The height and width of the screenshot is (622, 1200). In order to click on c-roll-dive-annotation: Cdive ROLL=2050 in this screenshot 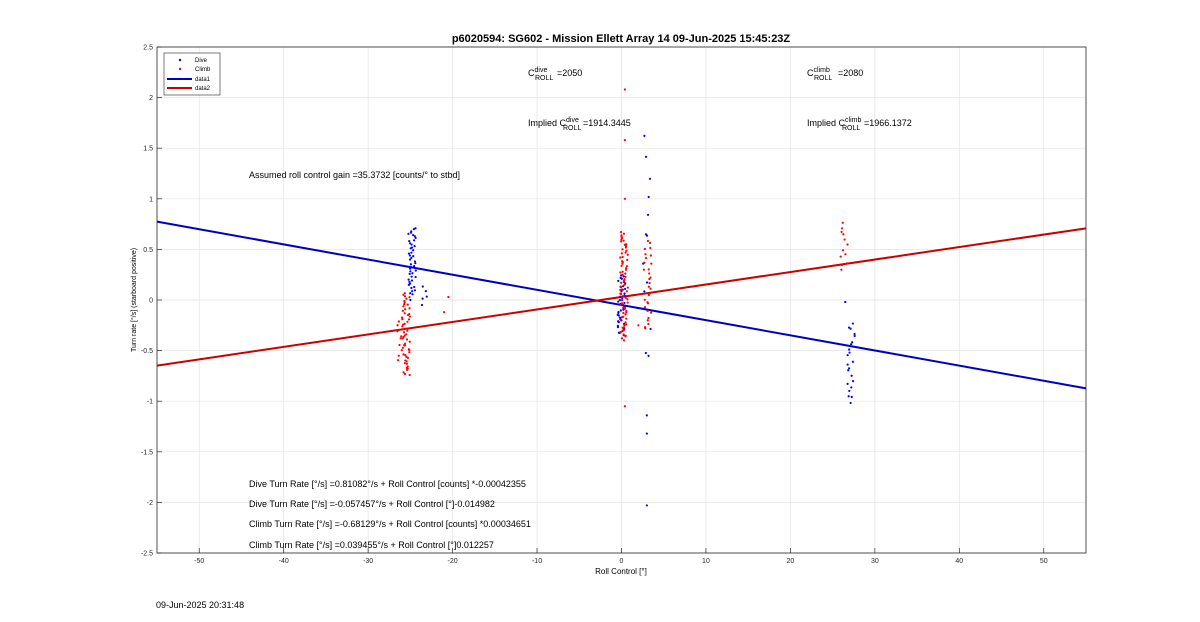, I will do `click(555, 74)`.